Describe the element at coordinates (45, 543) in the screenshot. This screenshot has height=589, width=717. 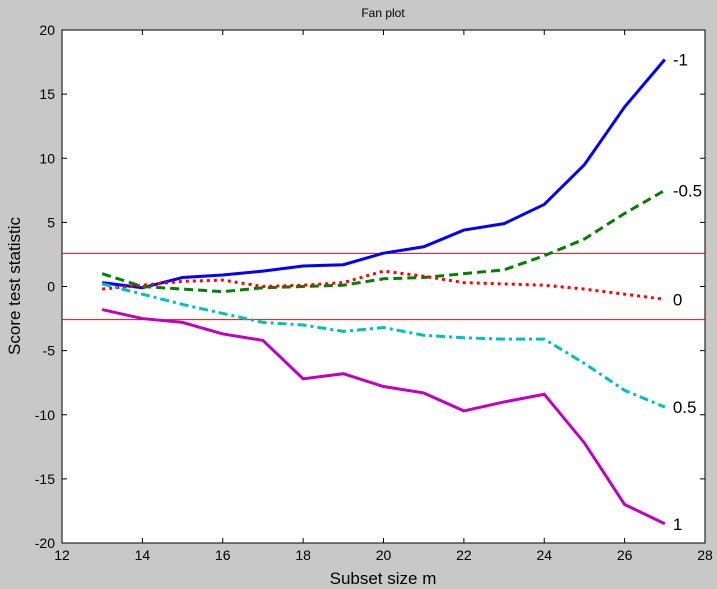
I see `y-tick-label: -20` at that location.